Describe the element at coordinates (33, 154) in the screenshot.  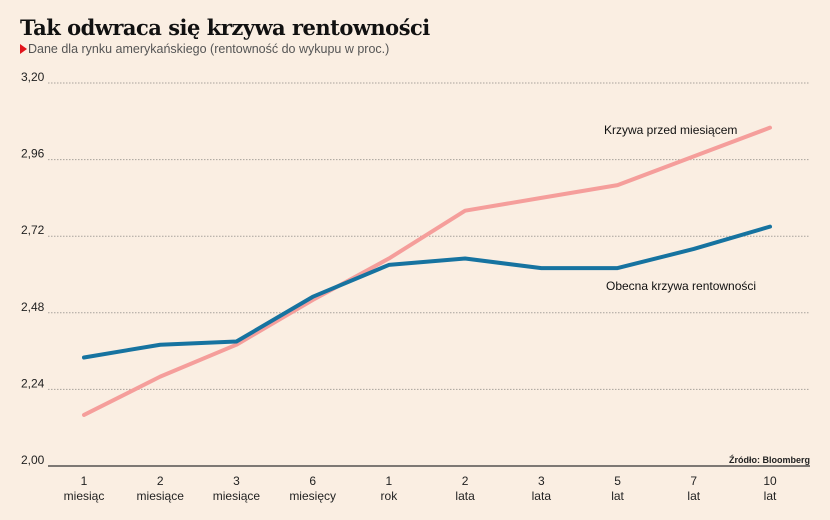
I see `y-tick-label: 2,96` at that location.